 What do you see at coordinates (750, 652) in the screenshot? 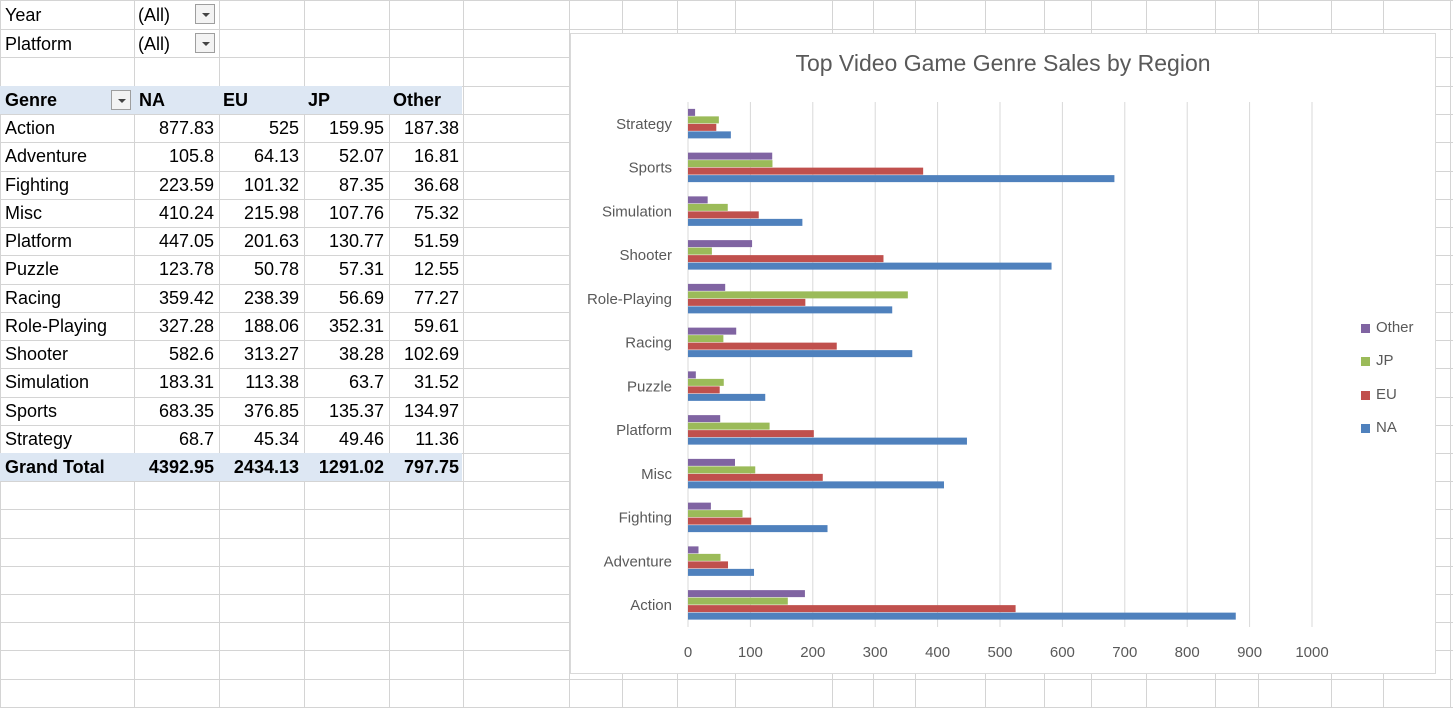
I see `x-tick-label: 100` at bounding box center [750, 652].